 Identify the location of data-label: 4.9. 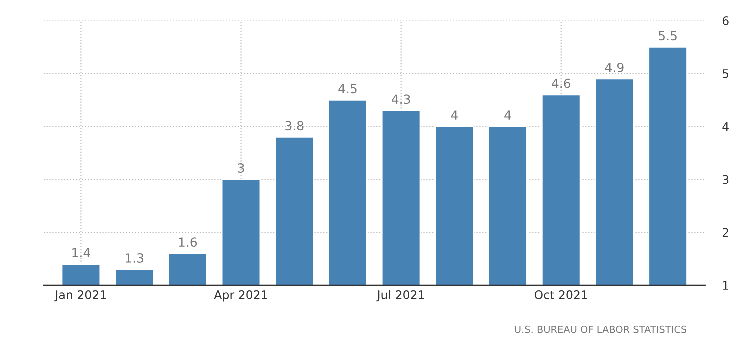
(614, 67).